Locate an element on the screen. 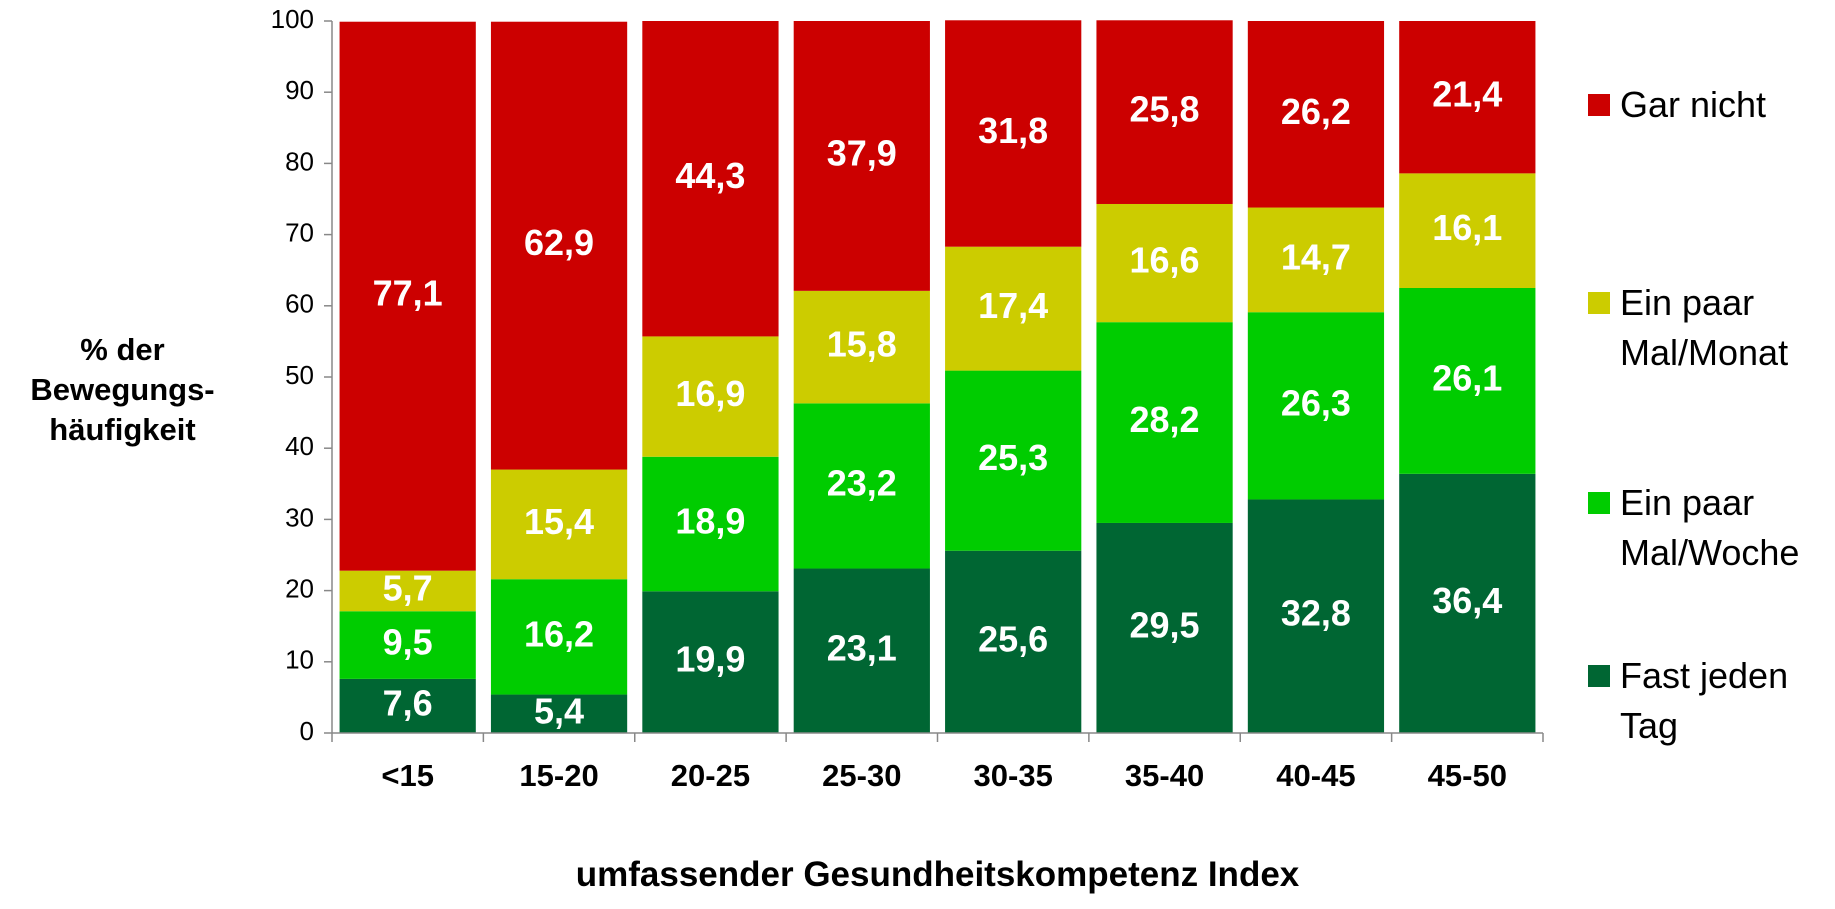 The width and height of the screenshot is (1835, 909). legend-item: Fast jeden Tag is located at coordinates (1708, 701).